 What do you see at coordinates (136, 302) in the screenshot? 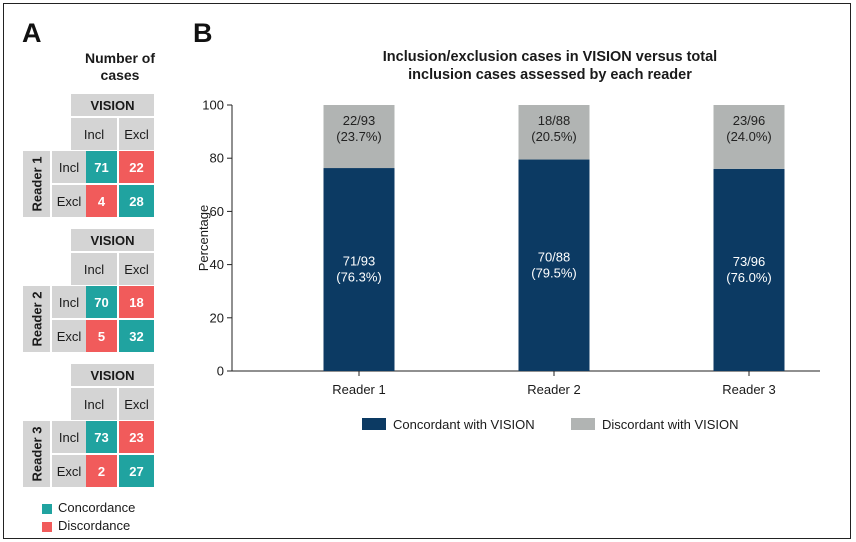
I see `incl-excl-count: 18` at bounding box center [136, 302].